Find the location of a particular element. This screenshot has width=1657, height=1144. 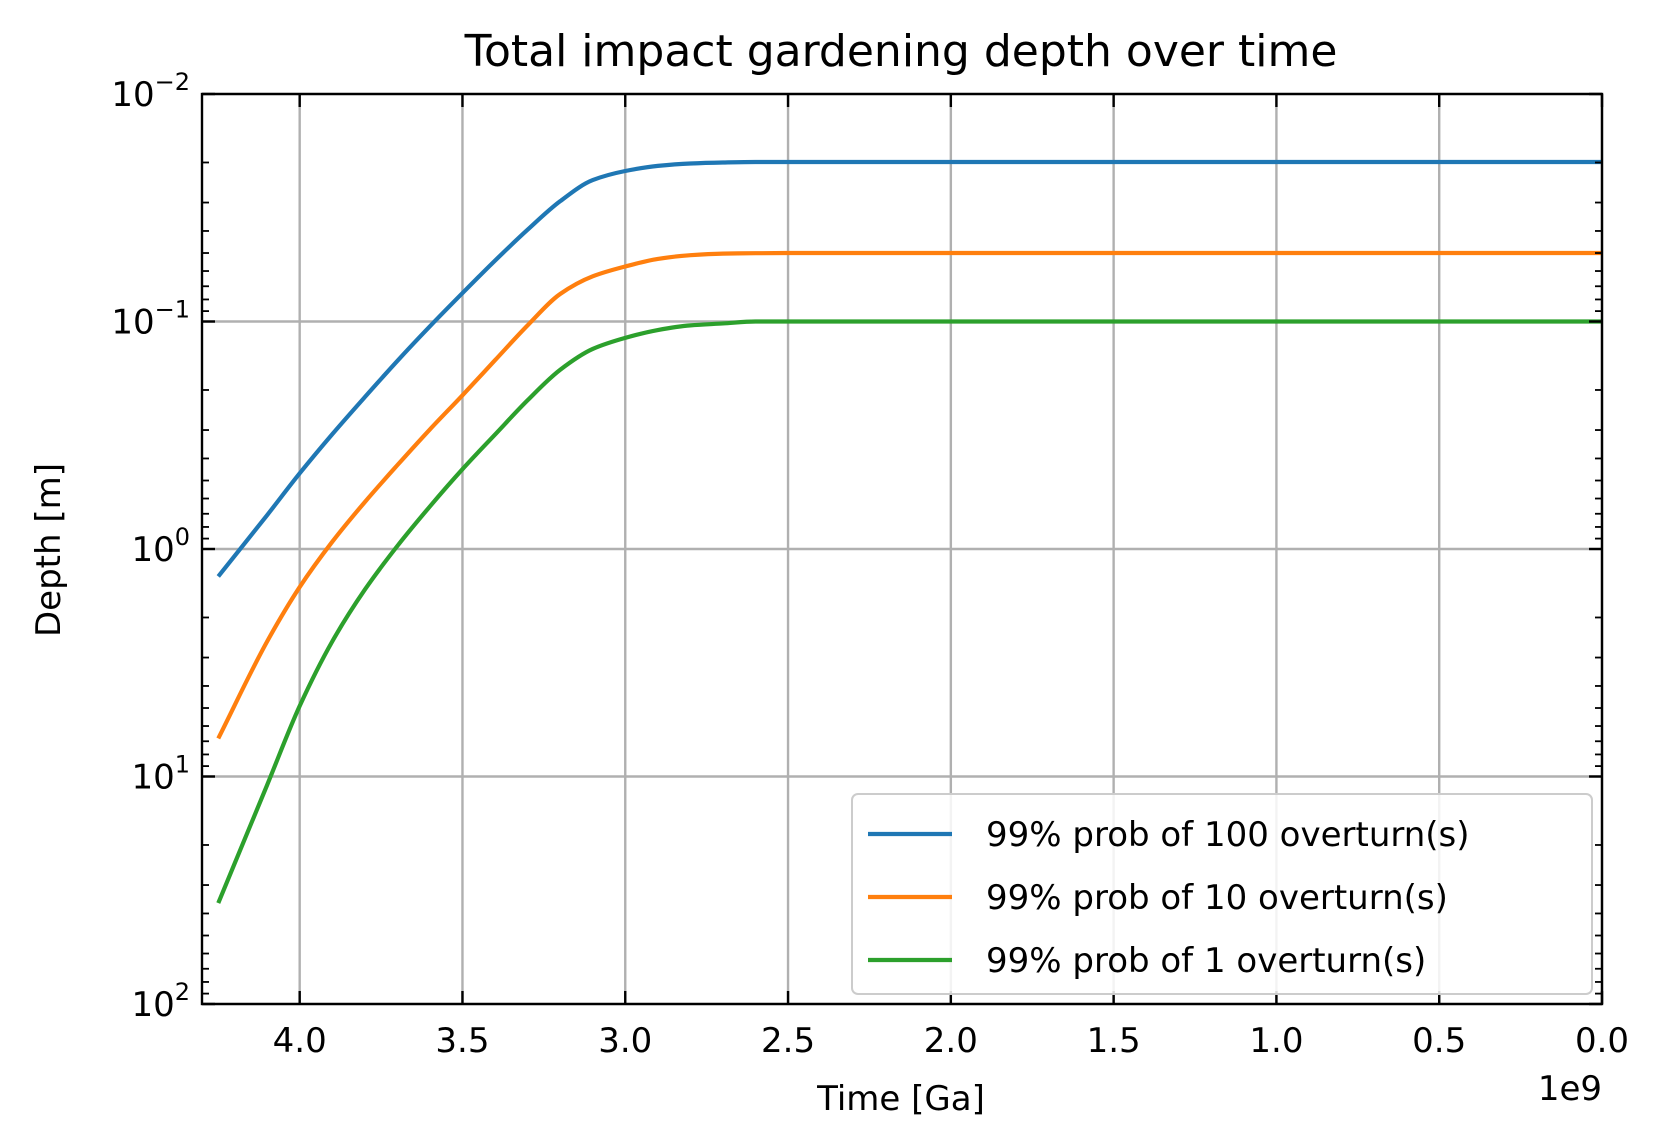

x-tick-label: 3.5 is located at coordinates (462, 1041).